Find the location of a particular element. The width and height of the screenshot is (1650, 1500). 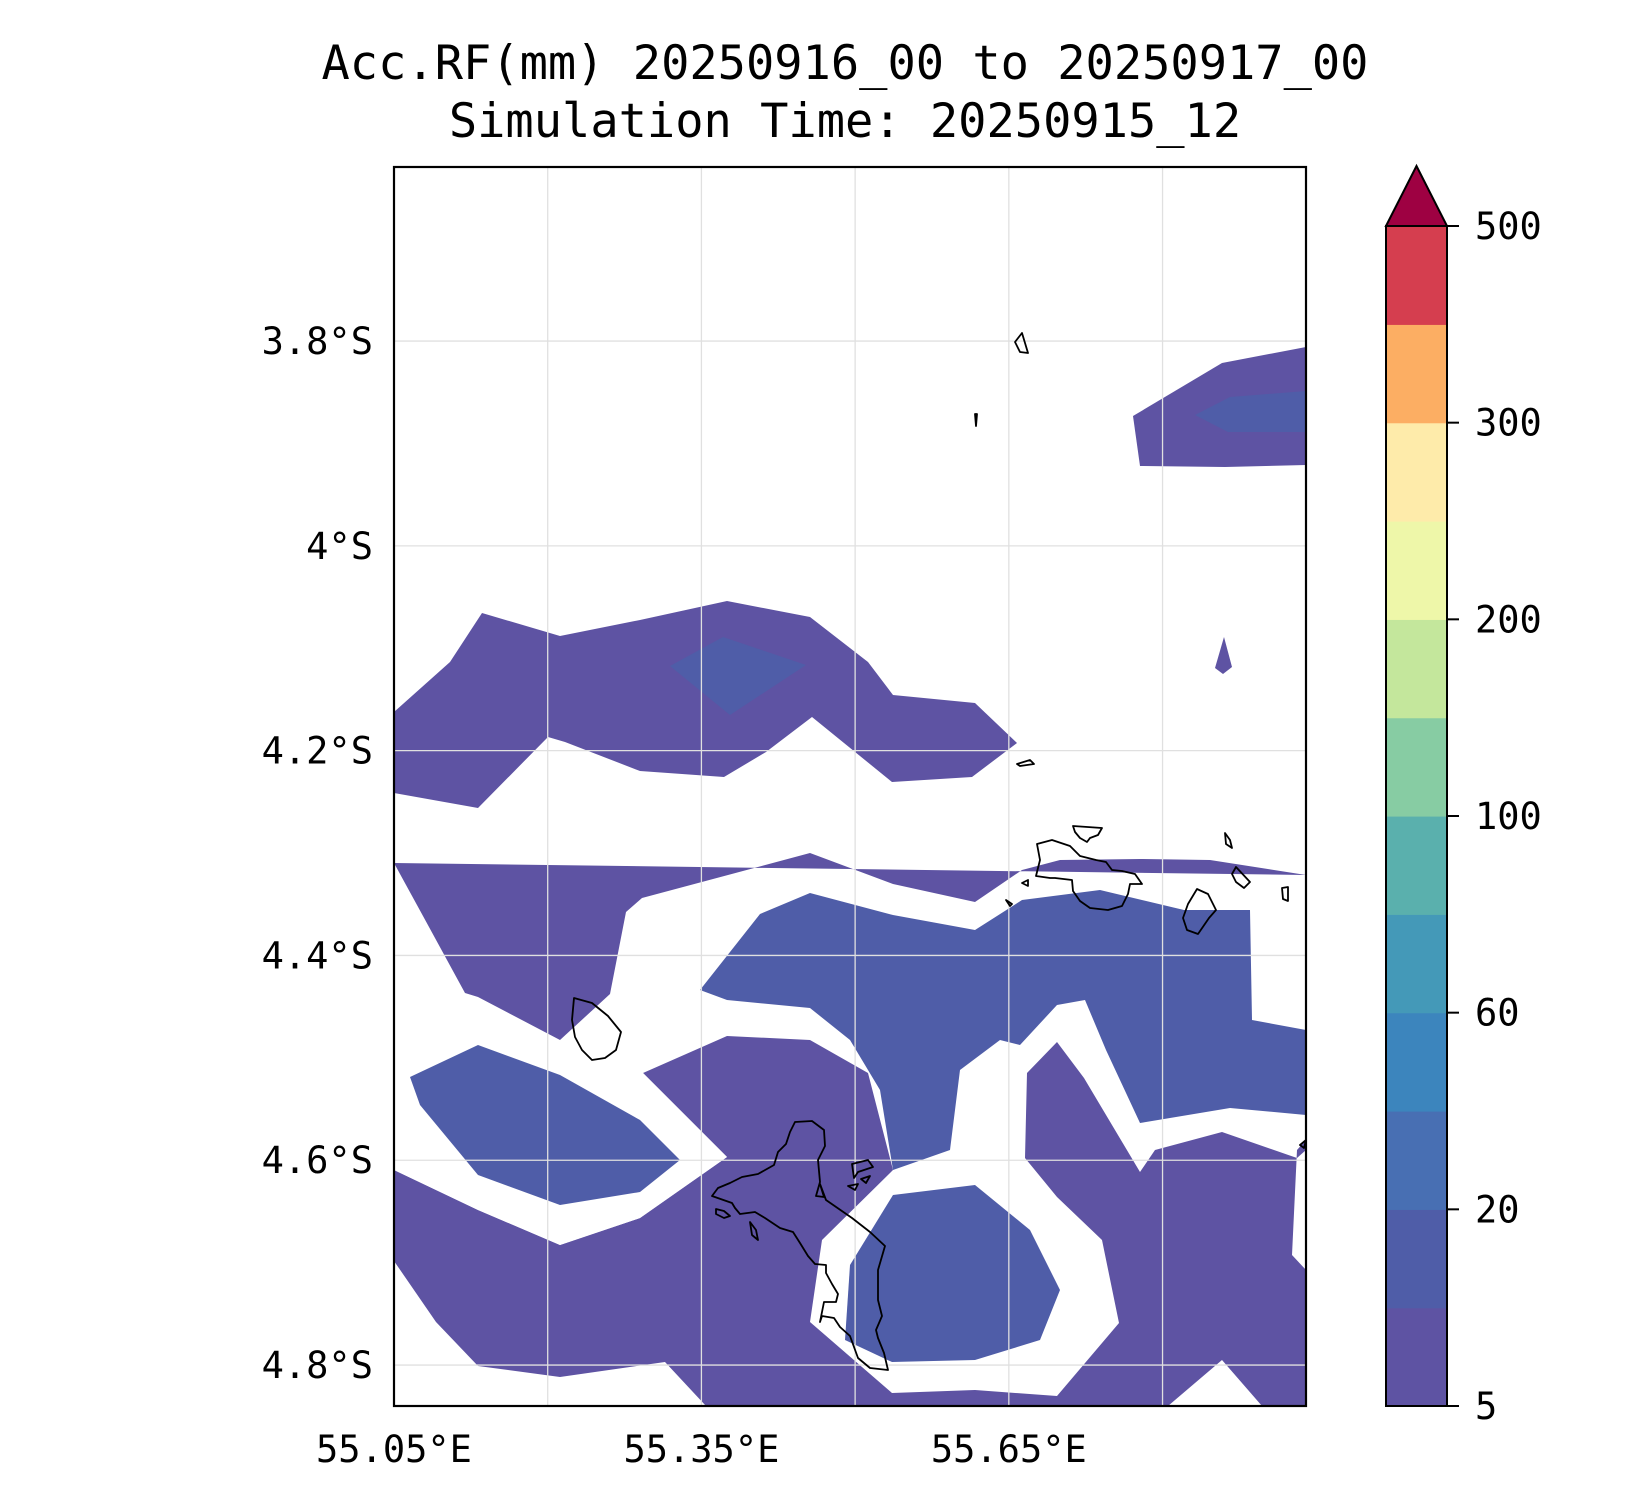

y-tick-label: 3.8°S is located at coordinates (317, 341).